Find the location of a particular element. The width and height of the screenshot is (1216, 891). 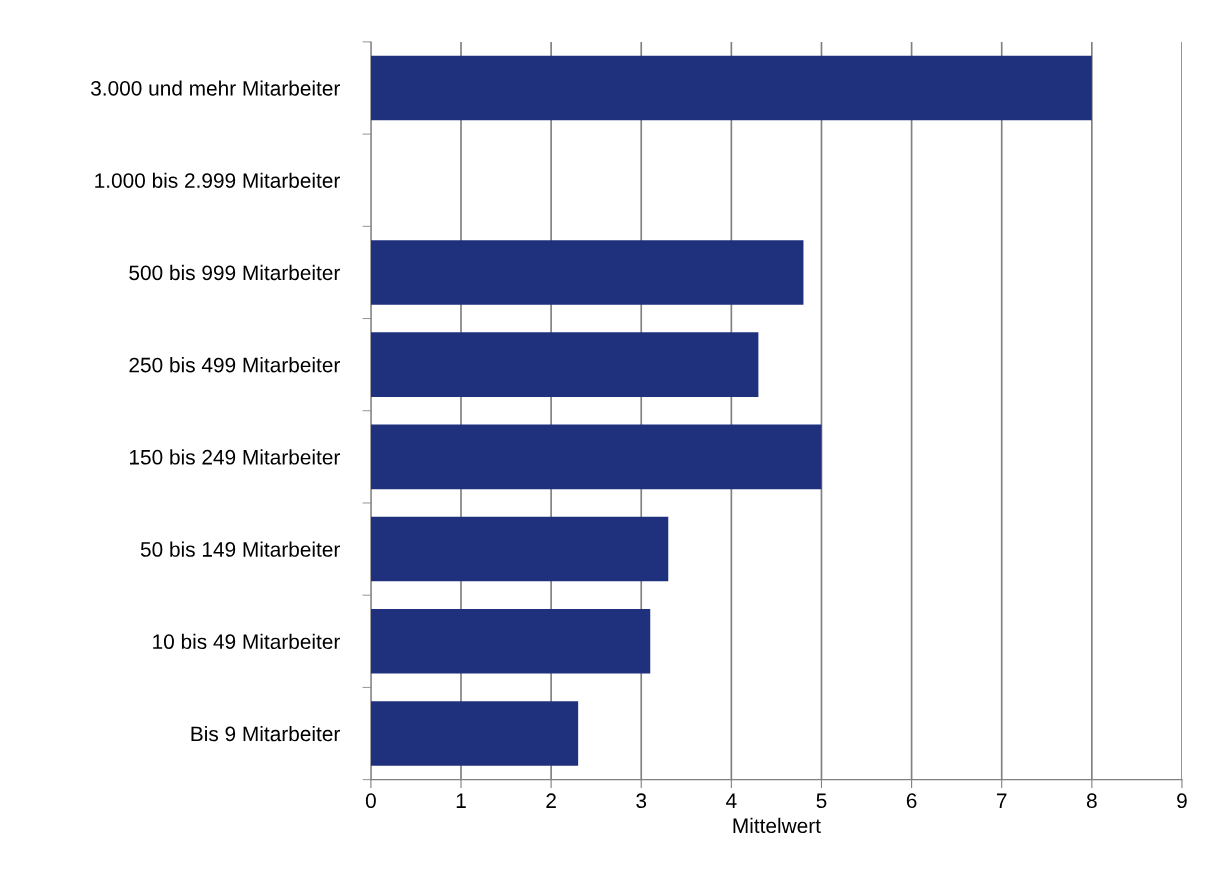

x-tick-label: 3 is located at coordinates (641, 801).